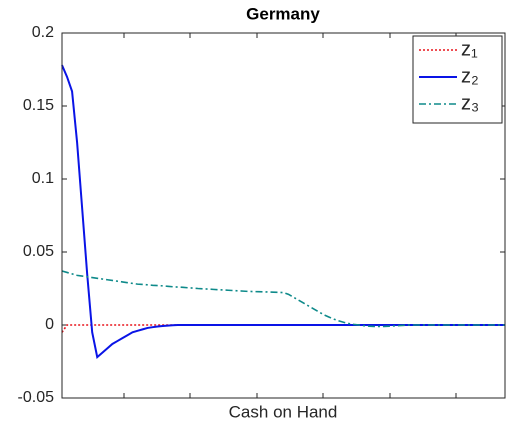 The height and width of the screenshot is (431, 519). I want to click on legend-label: z₂, so click(470, 76).